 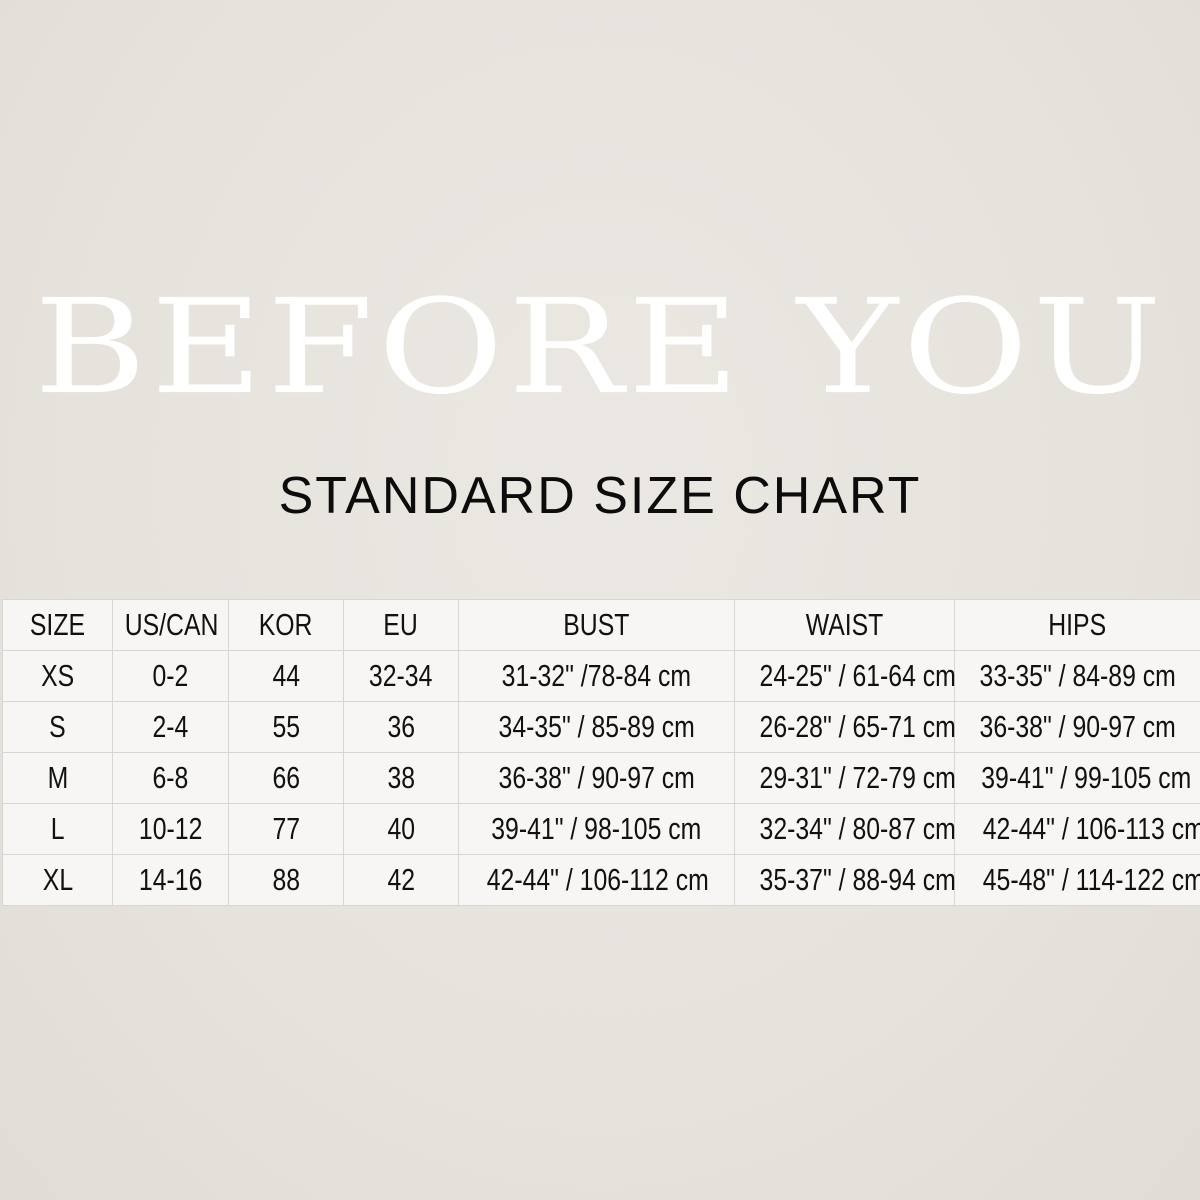 I want to click on header-text: KOR, so click(x=286, y=624).